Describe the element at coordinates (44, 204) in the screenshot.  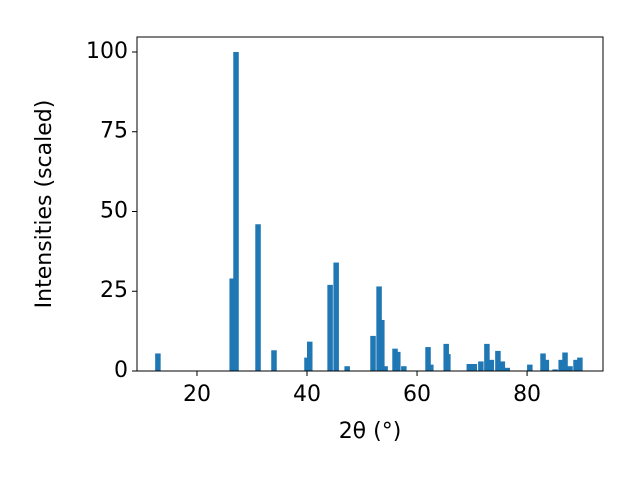
I see `y-axis-label: Intensities (scaled)` at that location.